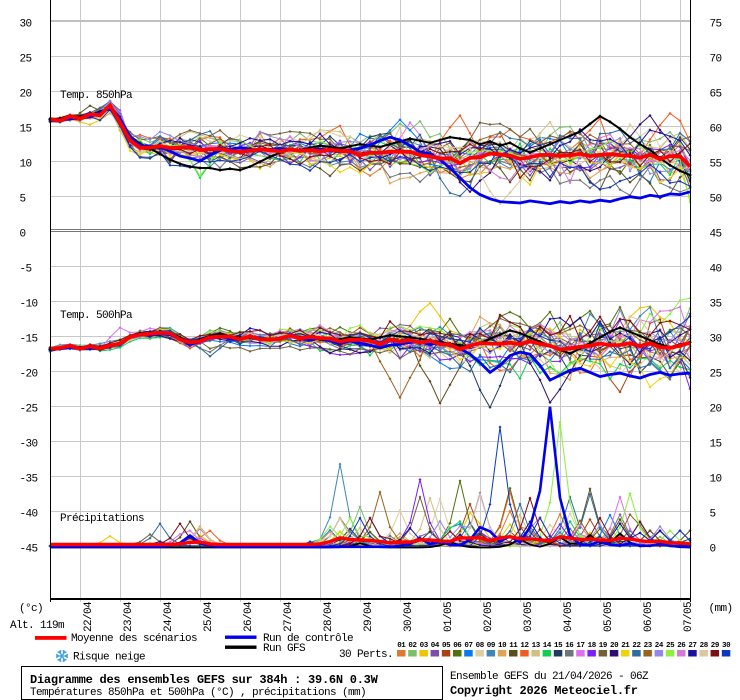 The height and width of the screenshot is (700, 740). What do you see at coordinates (169, 616) in the screenshot?
I see `svg-text: 24/04` at bounding box center [169, 616].